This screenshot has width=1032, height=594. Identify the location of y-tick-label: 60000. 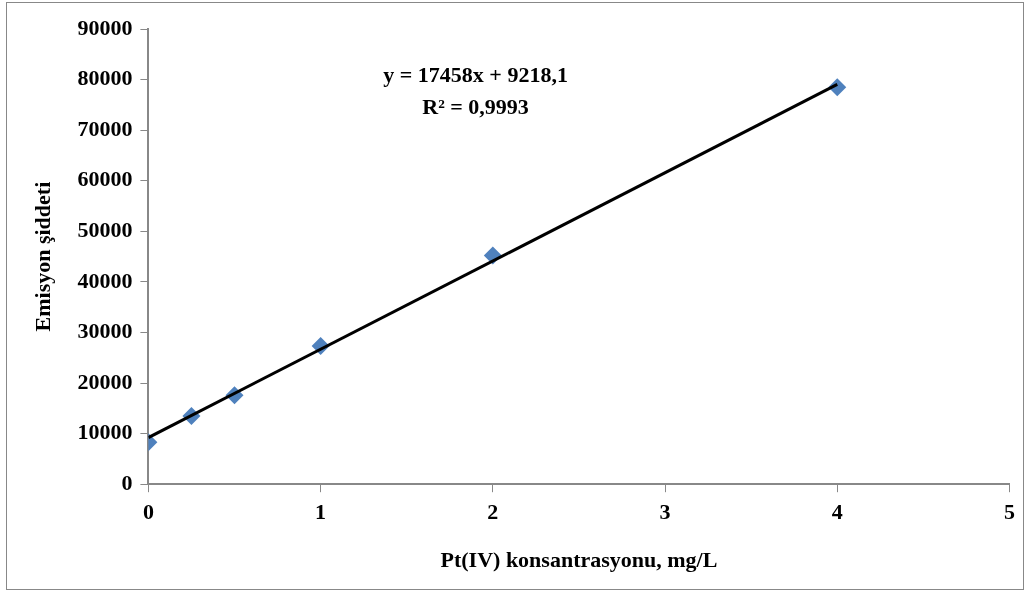
(105, 179).